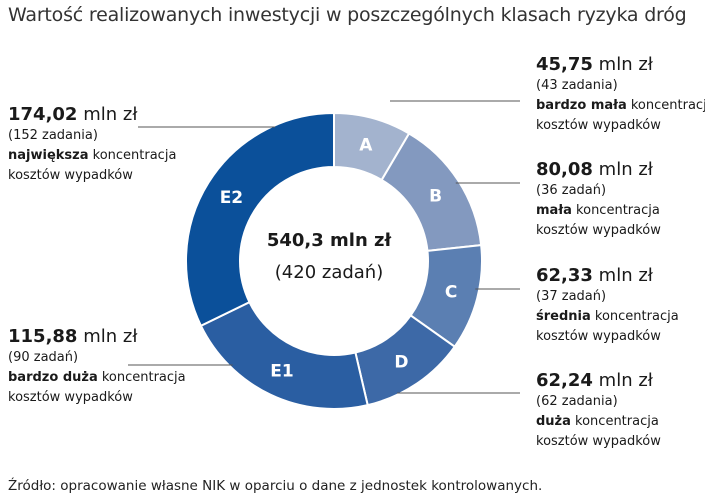 The height and width of the screenshot is (501, 705). What do you see at coordinates (594, 64) in the screenshot?
I see `annotation-a-value: 45,75 mln zł` at bounding box center [594, 64].